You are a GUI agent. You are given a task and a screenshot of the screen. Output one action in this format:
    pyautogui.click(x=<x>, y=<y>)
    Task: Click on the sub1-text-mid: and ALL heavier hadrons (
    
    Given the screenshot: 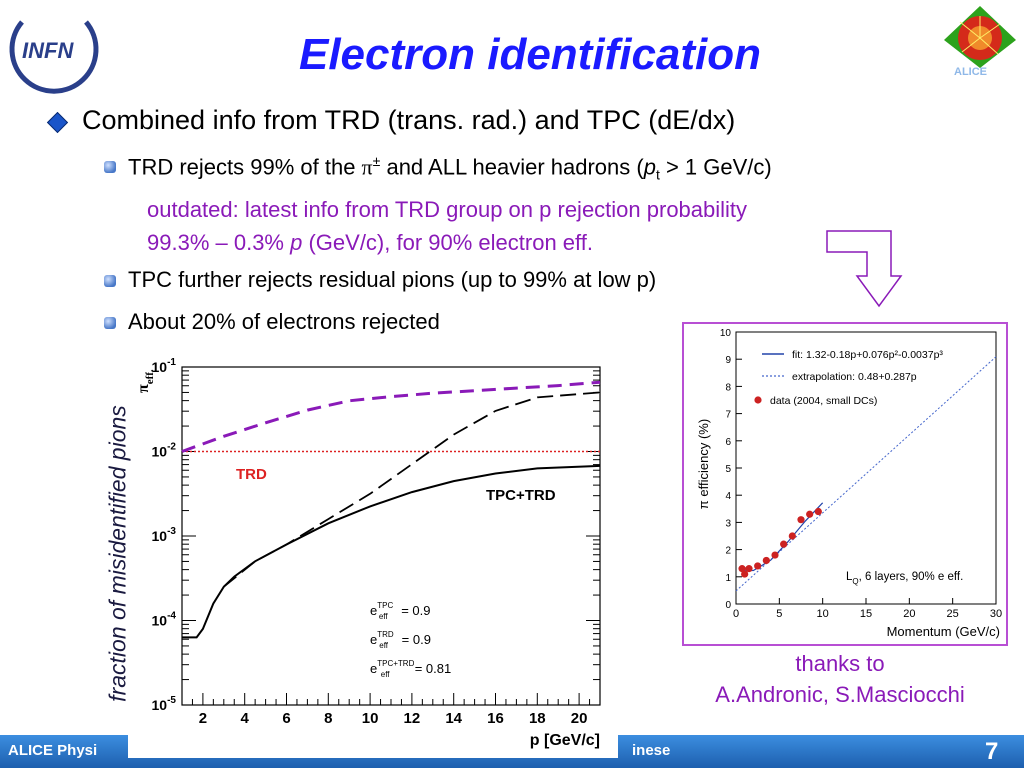 What is the action you would take?
    pyautogui.click(x=512, y=167)
    